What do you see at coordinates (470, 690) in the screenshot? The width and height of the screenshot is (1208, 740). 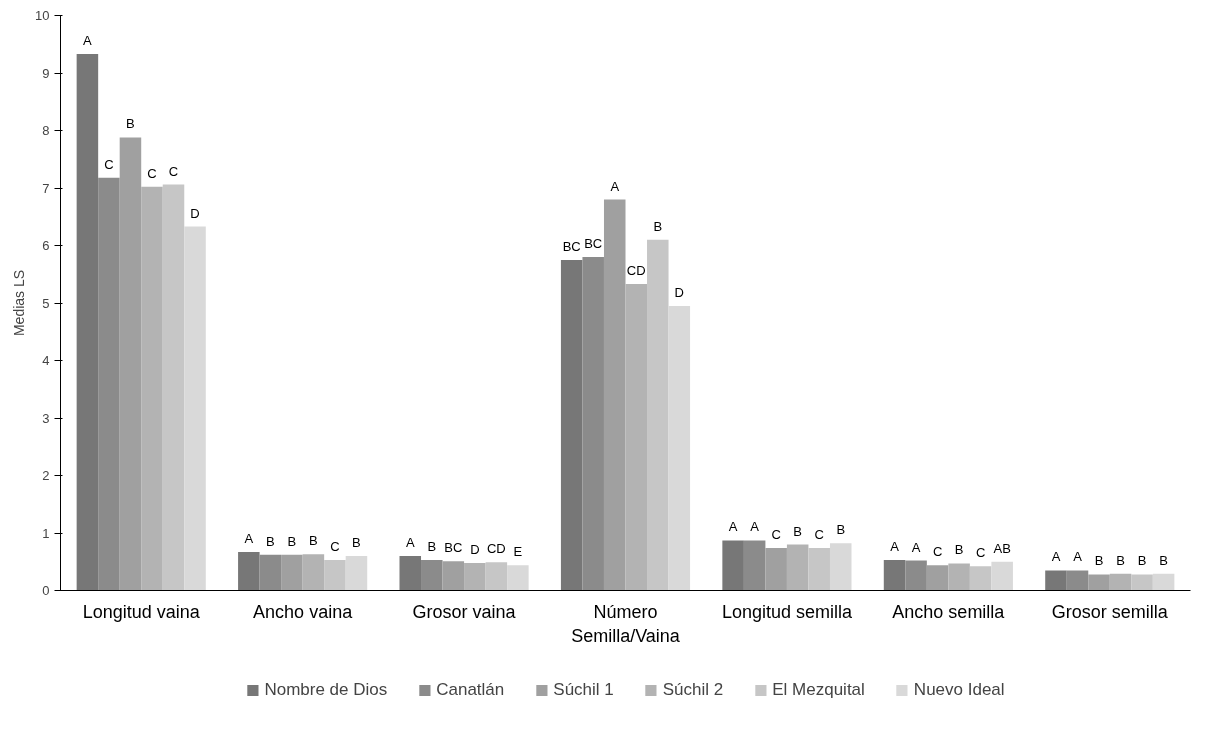 I see `legend-label: Canatlán` at bounding box center [470, 690].